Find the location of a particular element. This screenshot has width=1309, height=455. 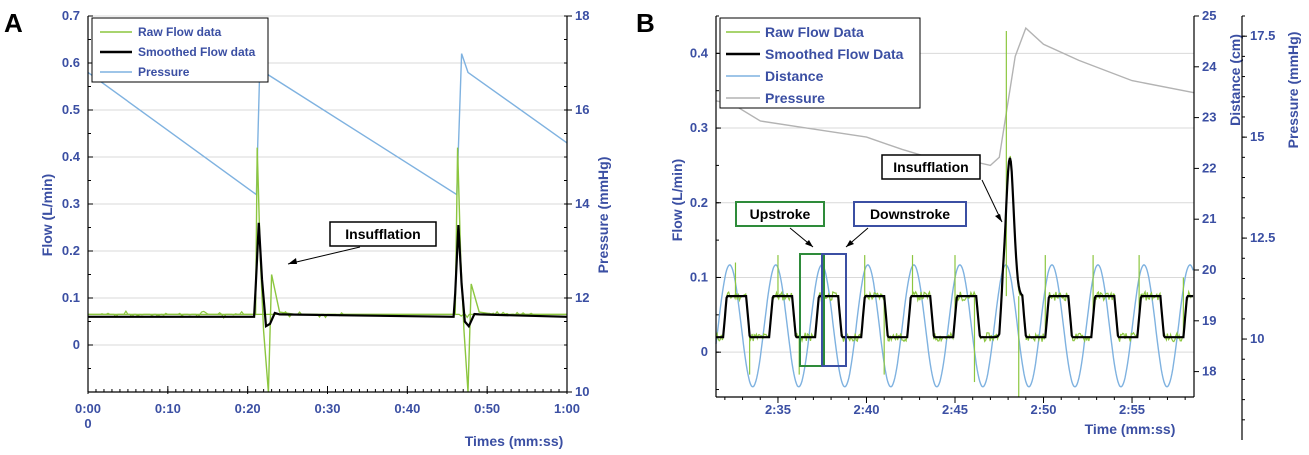

y-right2-tick-label: 10 is located at coordinates (1257, 338).